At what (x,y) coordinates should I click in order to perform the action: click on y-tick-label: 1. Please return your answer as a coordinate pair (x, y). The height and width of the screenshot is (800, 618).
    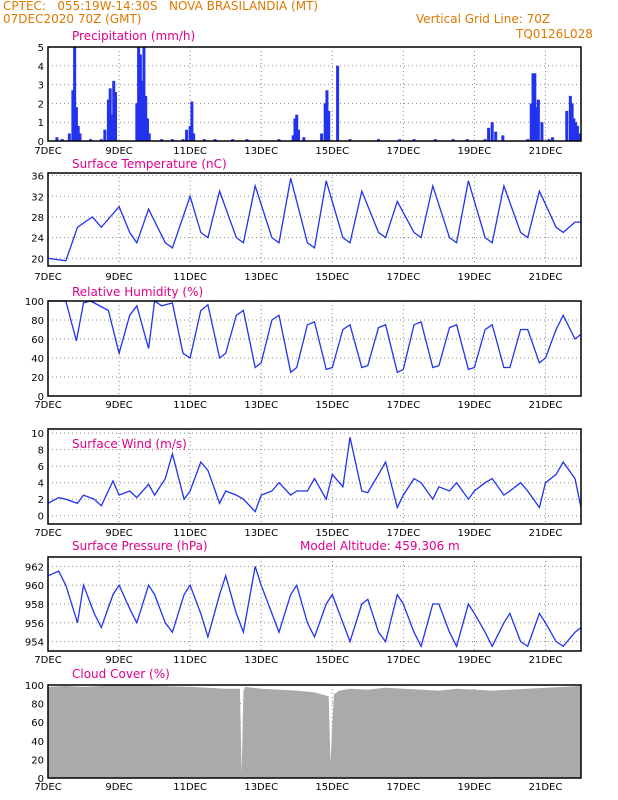
    Looking at the image, I should click on (41, 123).